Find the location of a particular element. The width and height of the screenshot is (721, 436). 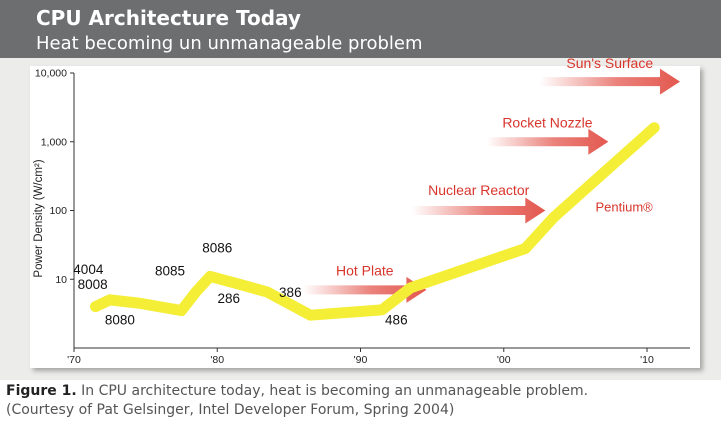

reference-arrow-label: Hot Plate is located at coordinates (365, 270).